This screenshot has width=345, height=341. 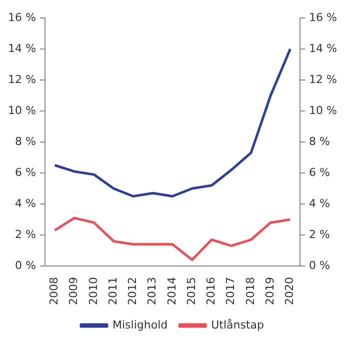 I want to click on x-tick-label: 2018, so click(x=250, y=291).